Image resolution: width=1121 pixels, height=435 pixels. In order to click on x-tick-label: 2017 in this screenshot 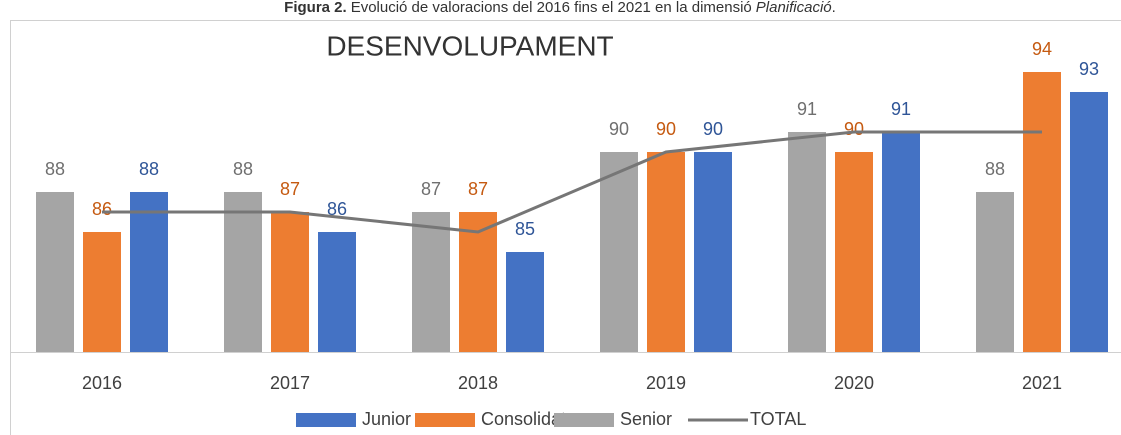, I will do `click(290, 383)`.